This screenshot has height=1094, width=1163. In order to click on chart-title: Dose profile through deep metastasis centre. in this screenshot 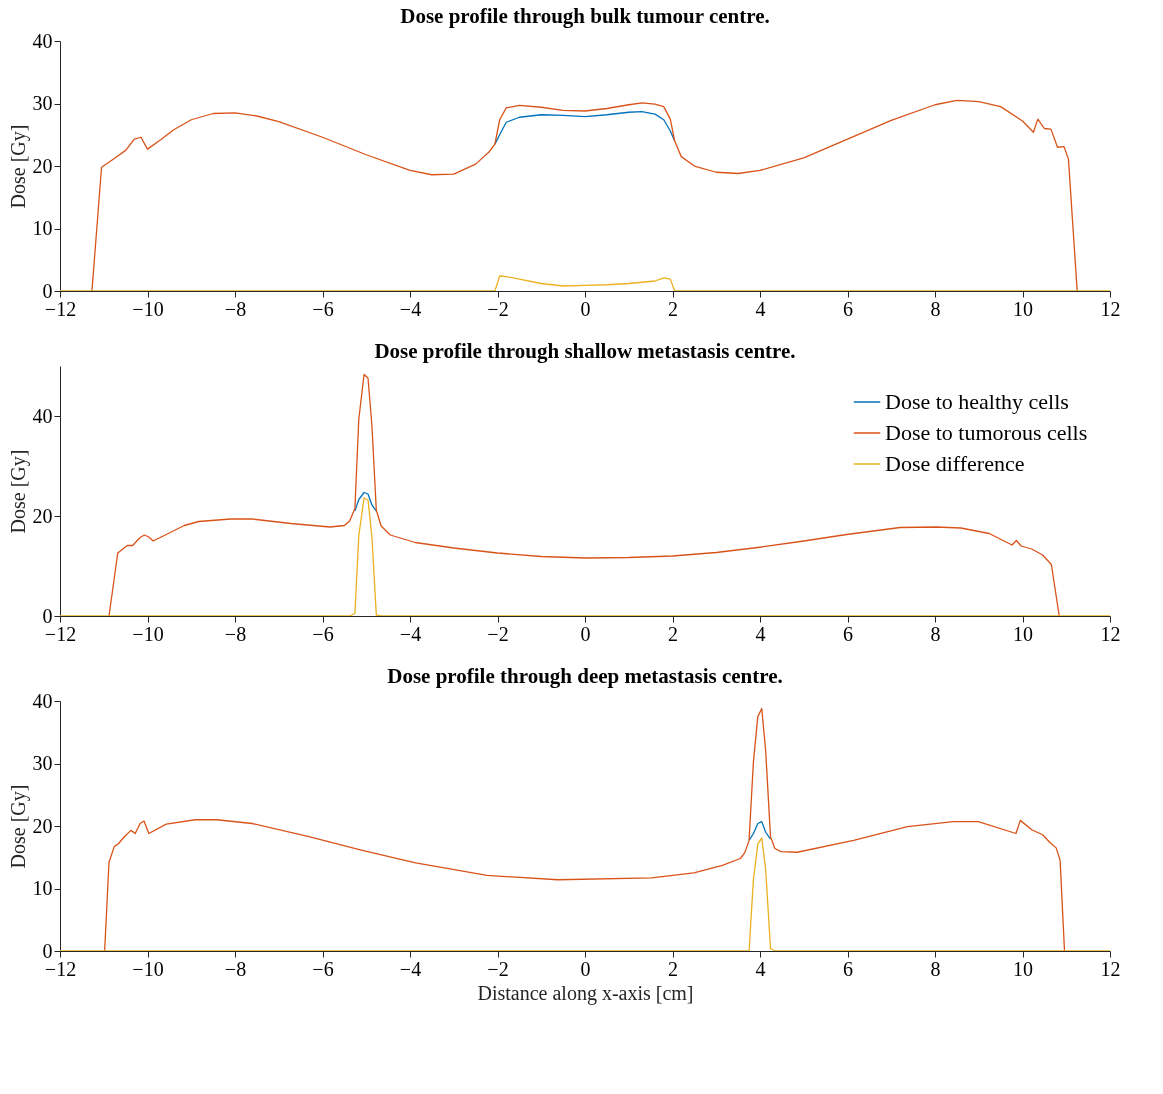, I will do `click(585, 676)`.